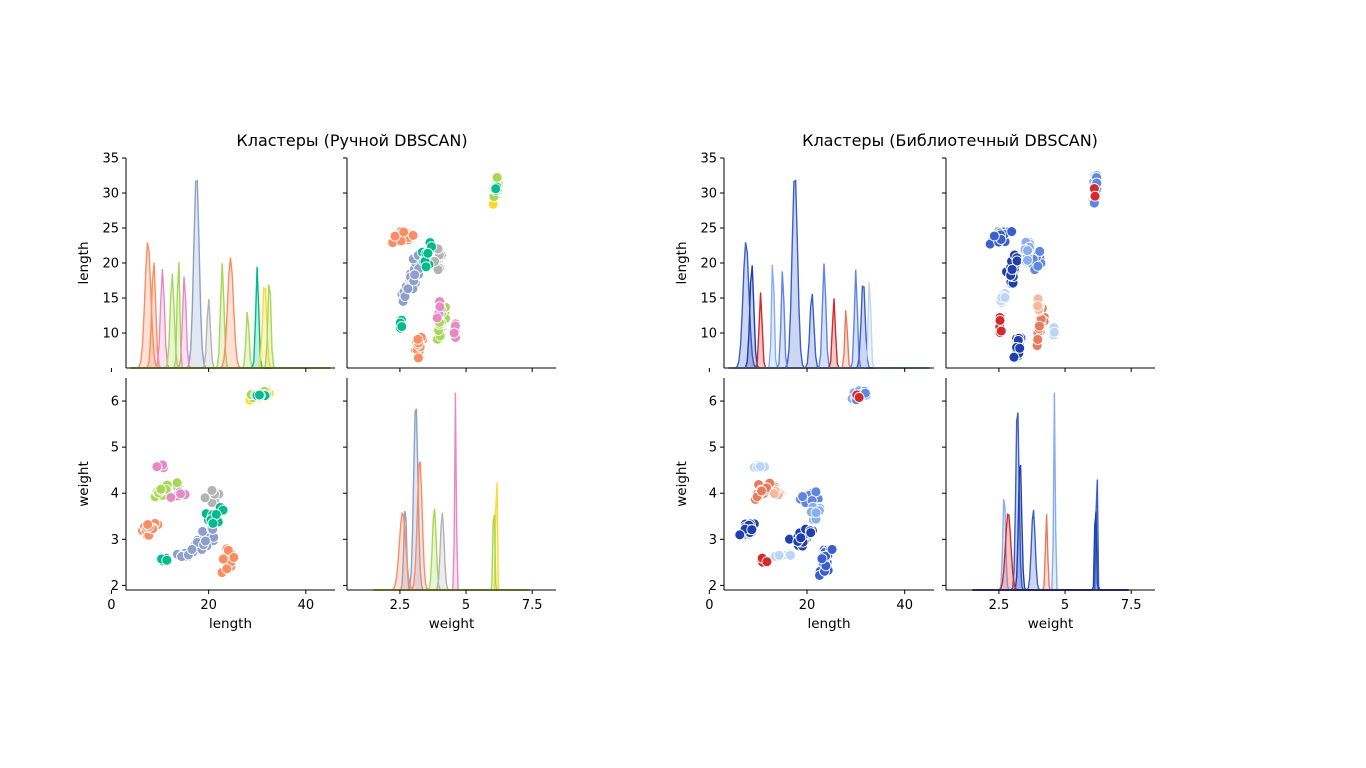  Describe the element at coordinates (1065, 605) in the screenshot. I see `x-tick-label: 5` at that location.